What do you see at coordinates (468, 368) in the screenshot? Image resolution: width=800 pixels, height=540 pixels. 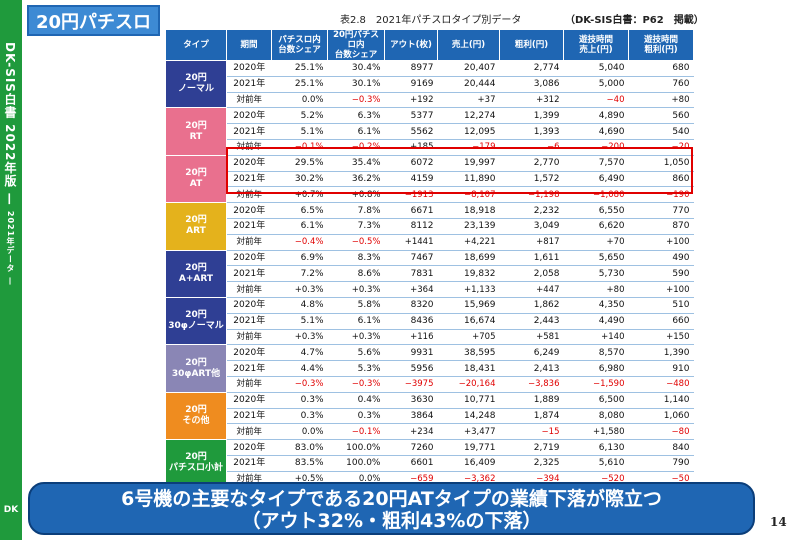 I see `value-cell: 18,431` at bounding box center [468, 368].